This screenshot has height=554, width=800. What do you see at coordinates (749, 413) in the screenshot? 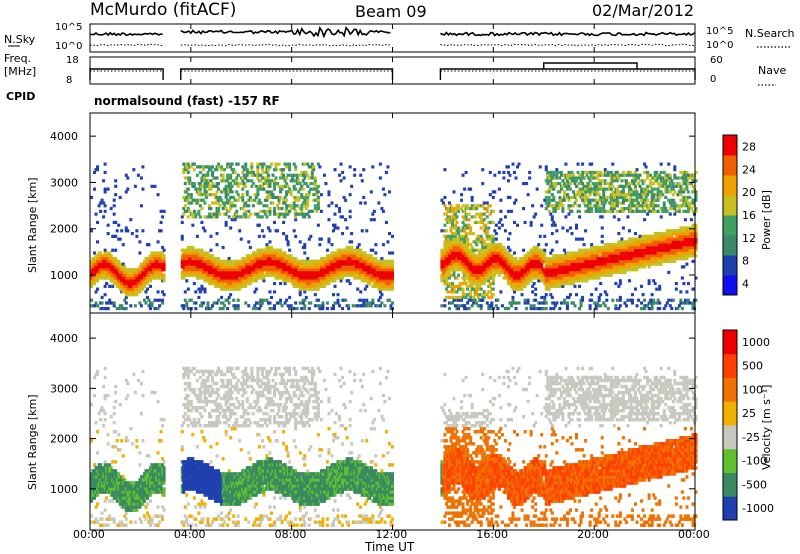
I see `colorbar-tick-label: 25` at bounding box center [749, 413].